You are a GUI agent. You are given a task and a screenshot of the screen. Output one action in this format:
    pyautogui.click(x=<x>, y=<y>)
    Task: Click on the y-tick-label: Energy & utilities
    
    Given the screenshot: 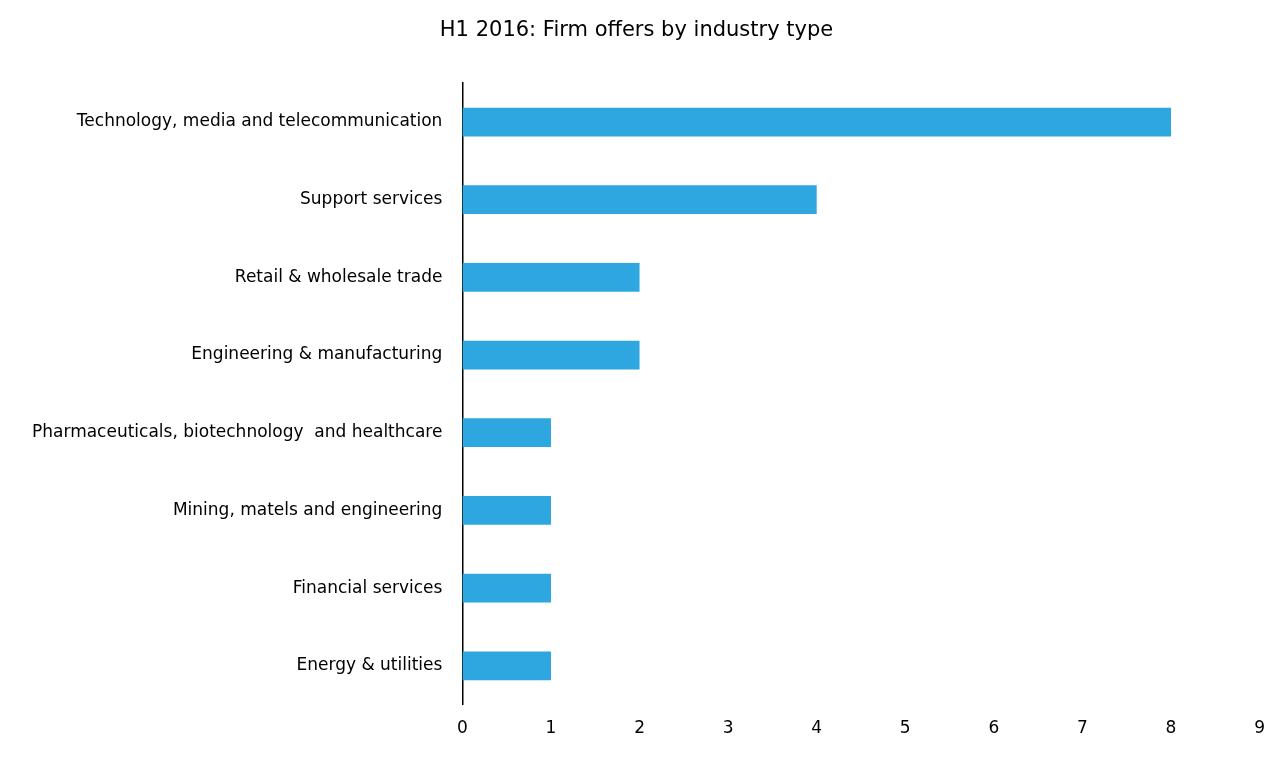 What is the action you would take?
    pyautogui.click(x=369, y=664)
    